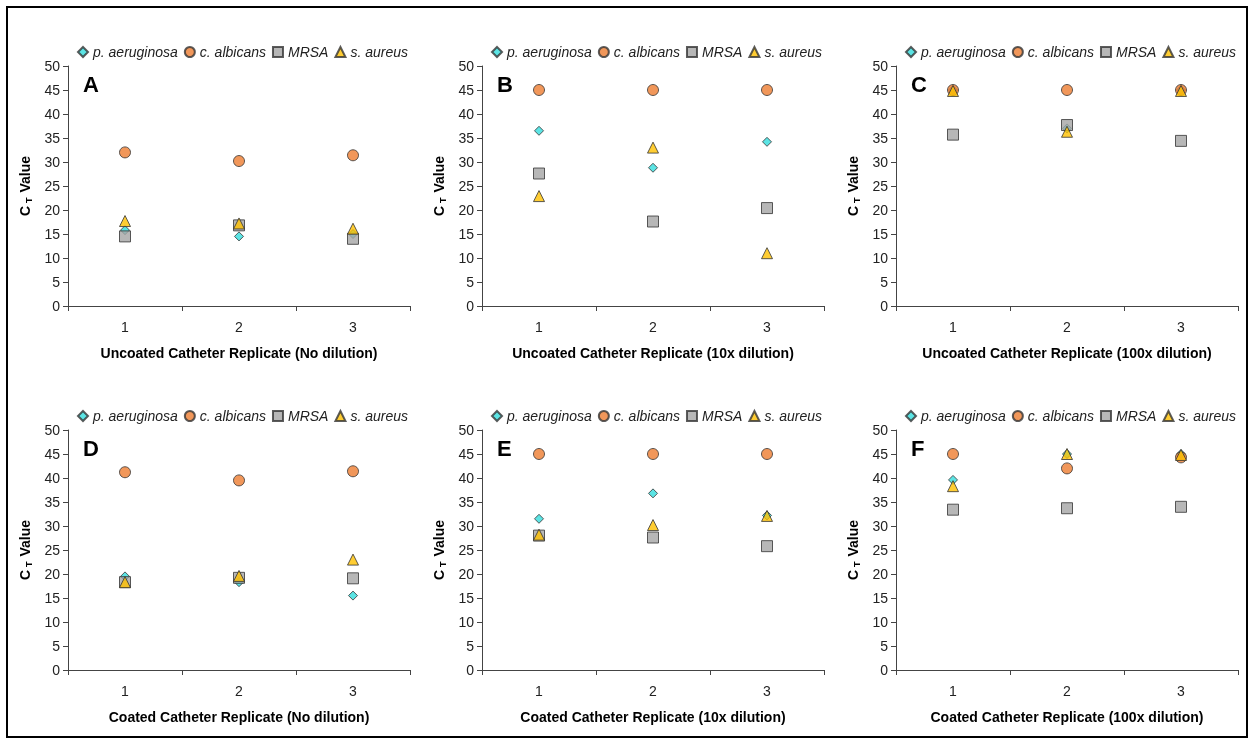 Image resolution: width=1256 pixels, height=746 pixels. I want to click on chart-title: B, so click(505, 84).